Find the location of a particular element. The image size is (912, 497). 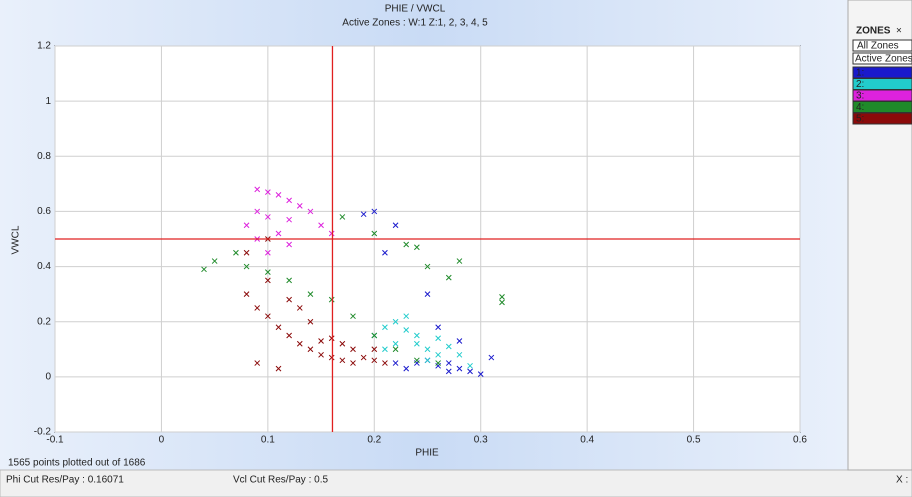

zone-label: 2: is located at coordinates (860, 84).